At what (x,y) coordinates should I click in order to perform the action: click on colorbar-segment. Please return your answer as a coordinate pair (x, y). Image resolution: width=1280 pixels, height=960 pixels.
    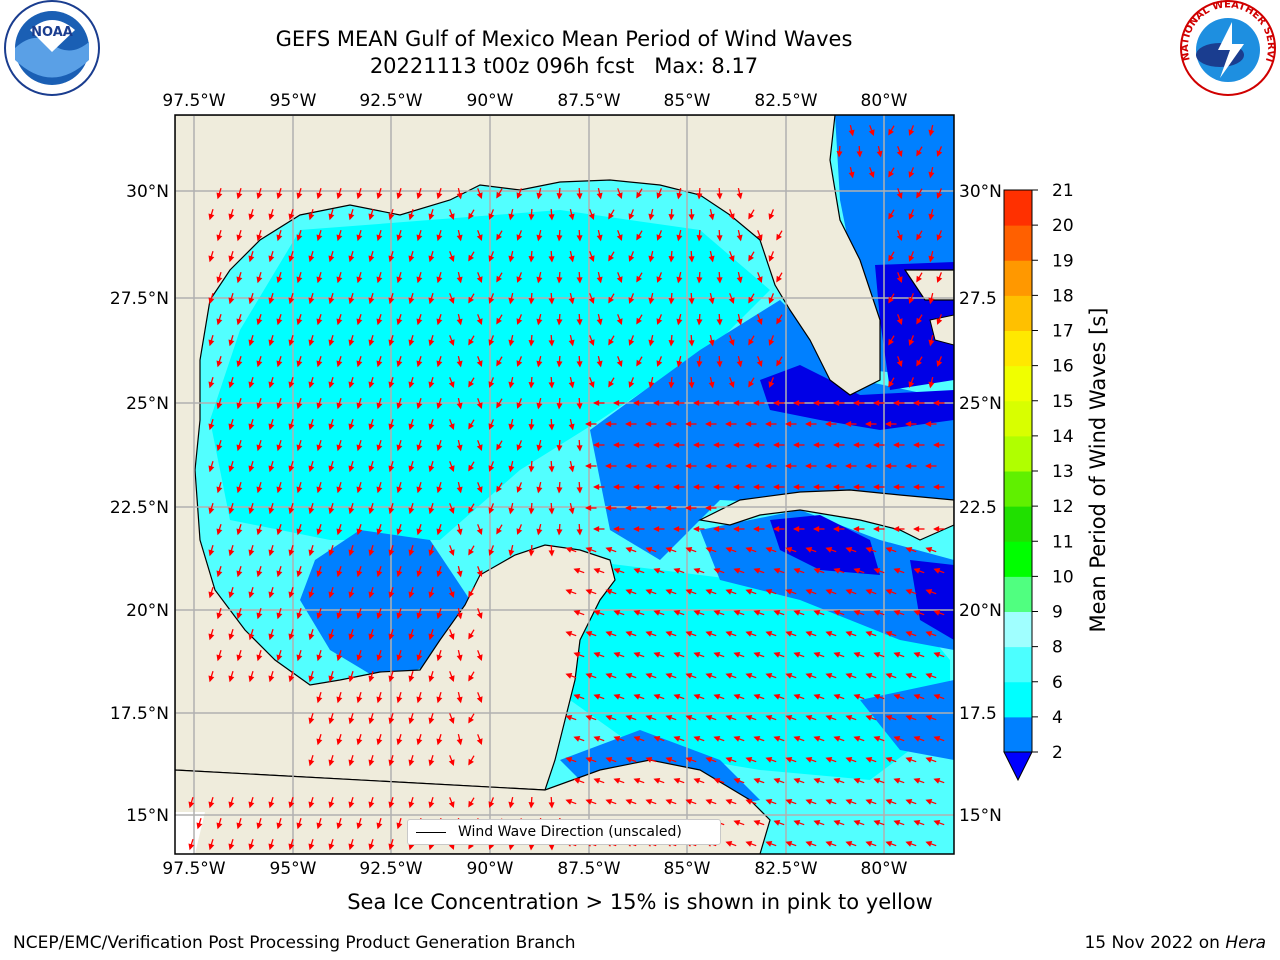
    Looking at the image, I should click on (1018, 278).